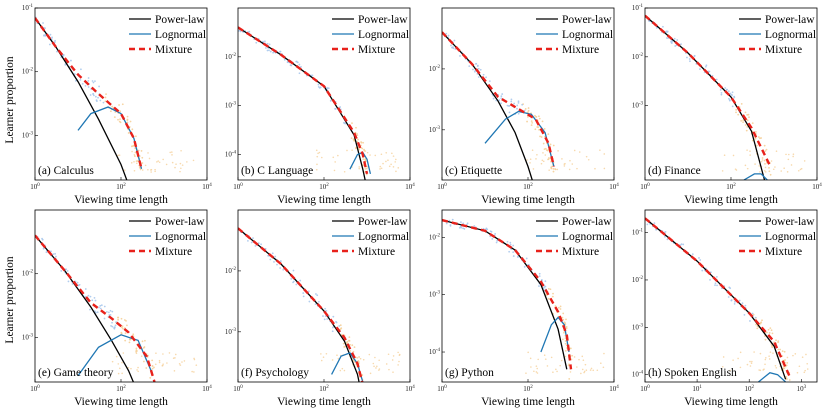 The width and height of the screenshot is (830, 416). Describe the element at coordinates (277, 171) in the screenshot. I see `panel-label: (b) C Language` at that location.